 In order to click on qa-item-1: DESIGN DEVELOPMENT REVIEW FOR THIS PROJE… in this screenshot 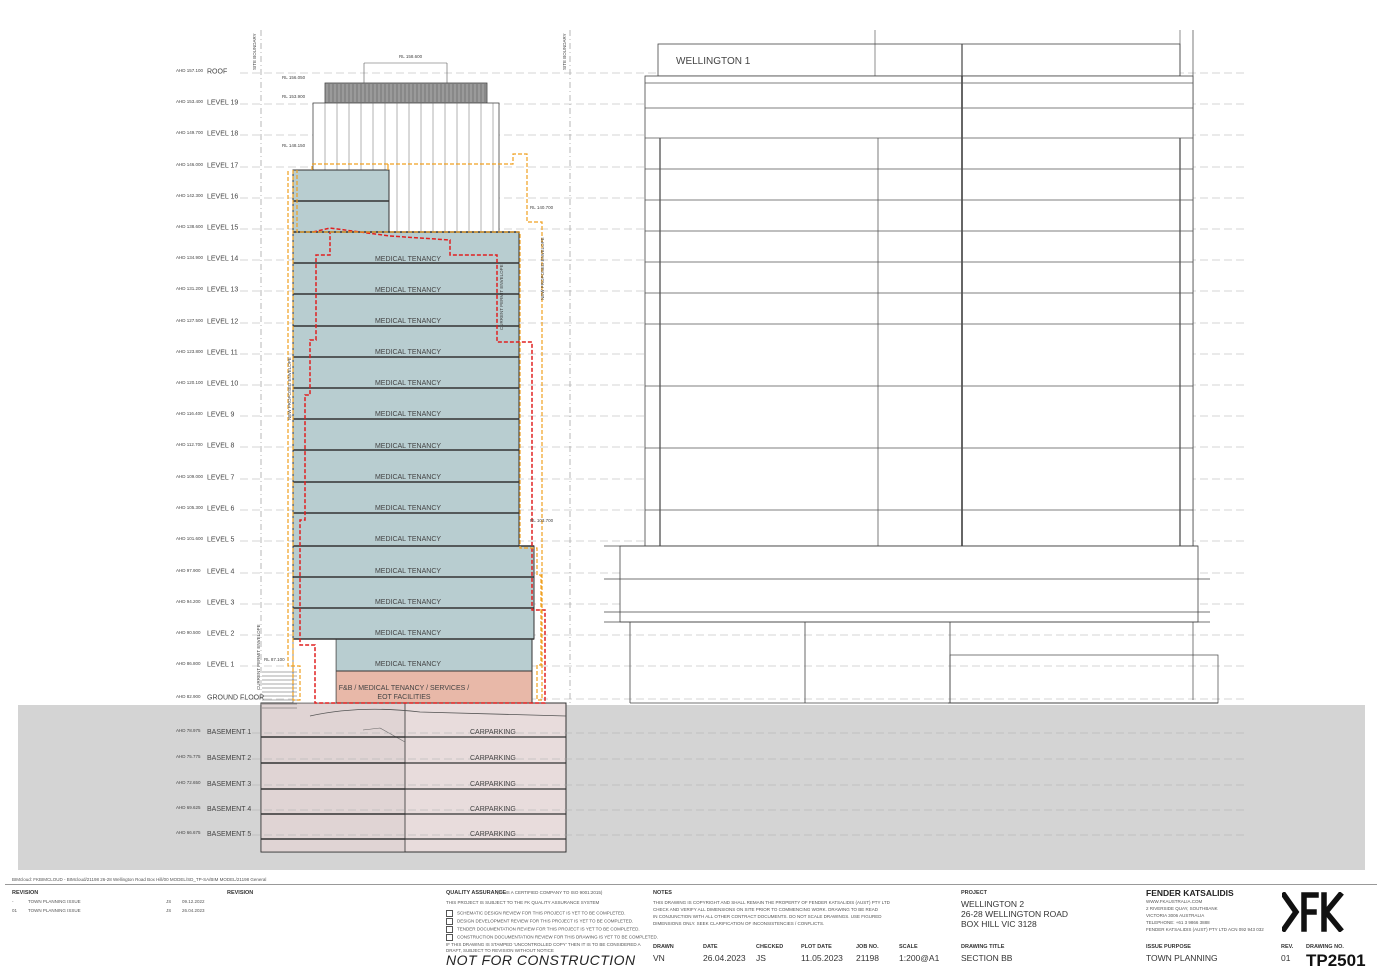, I will do `click(539, 921)`.